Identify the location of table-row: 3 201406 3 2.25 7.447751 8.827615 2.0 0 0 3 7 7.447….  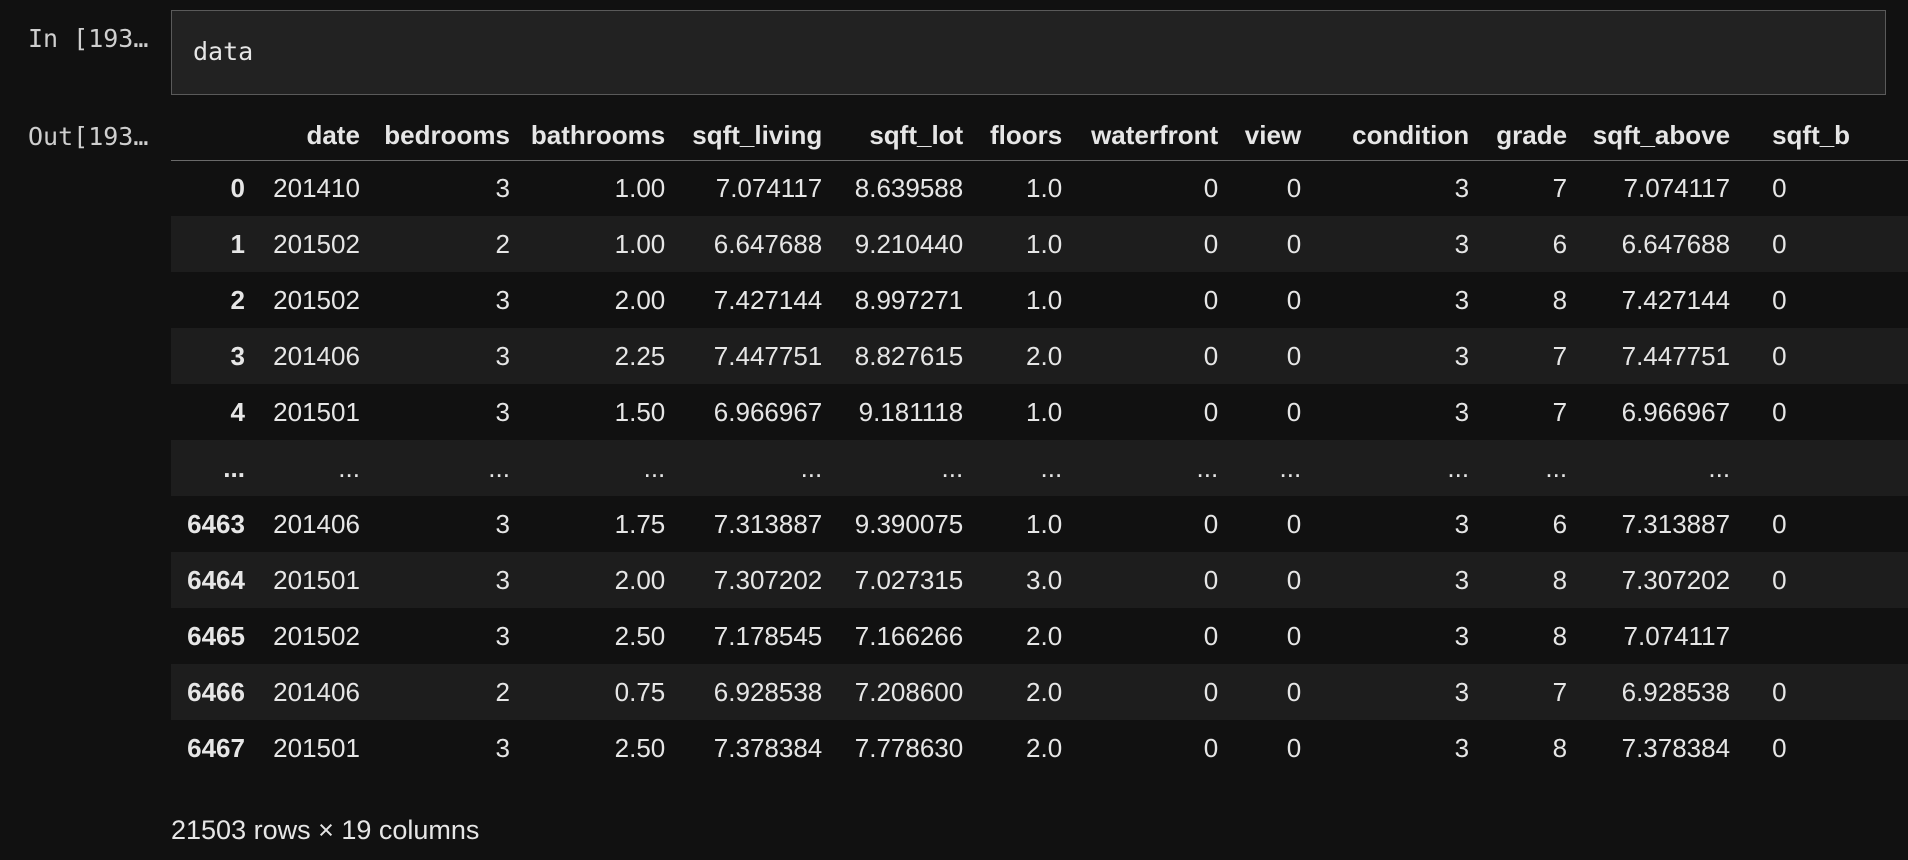
(1039, 356).